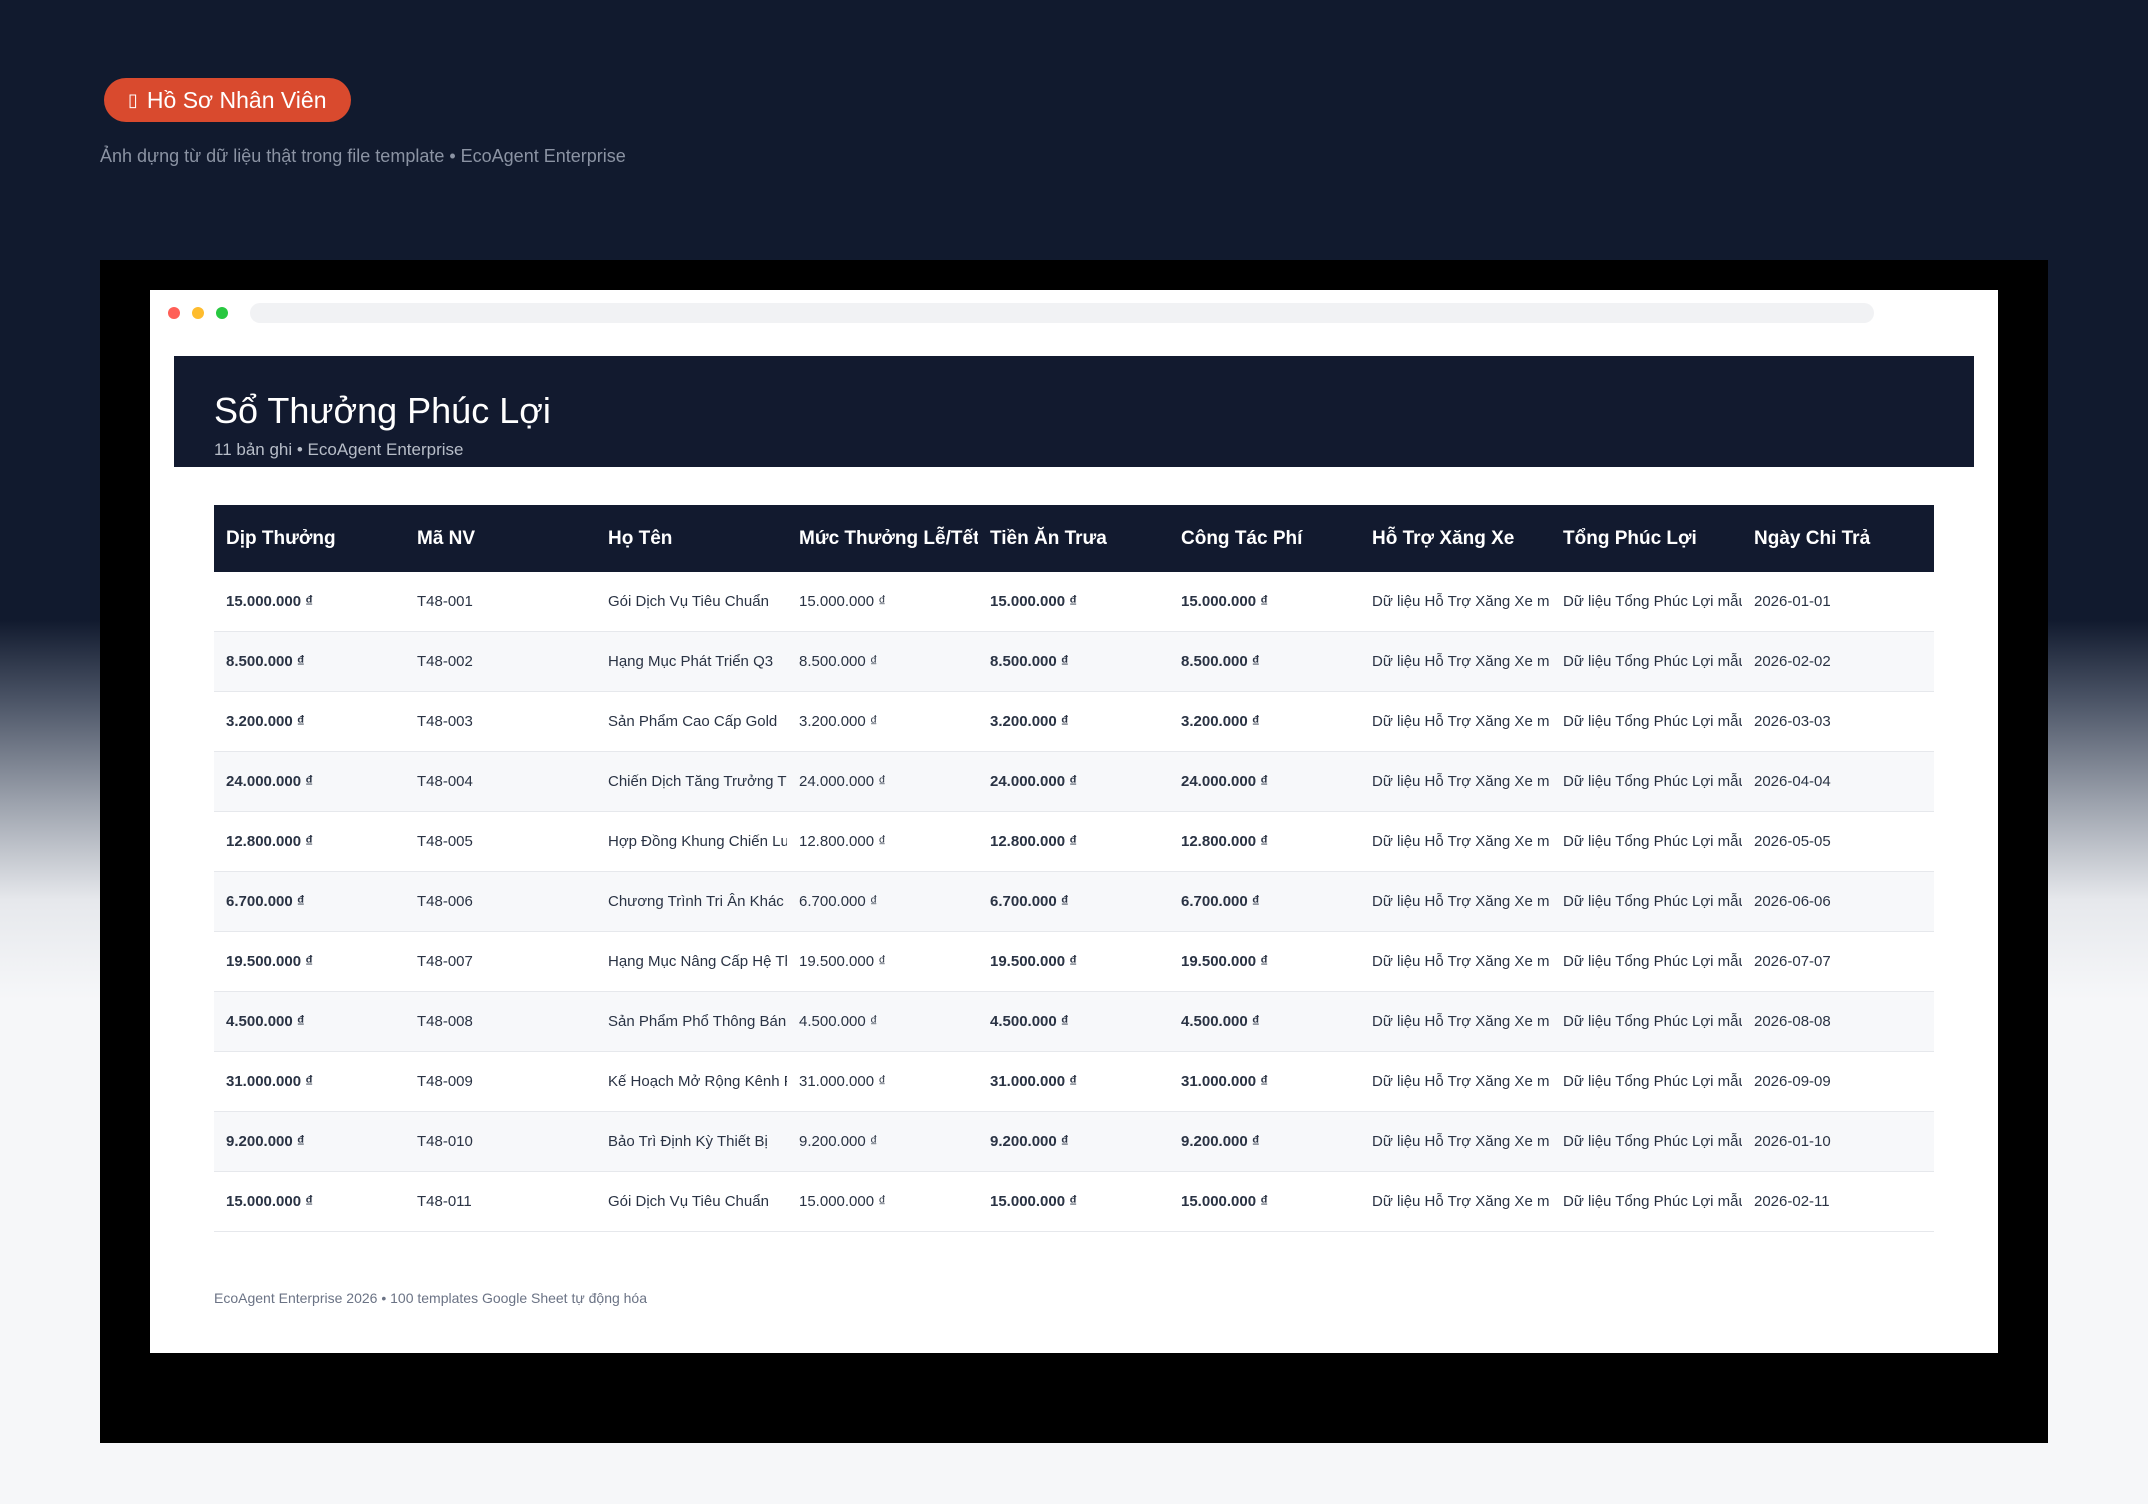 The height and width of the screenshot is (1504, 2148). I want to click on table-cell: Dữ liệu Tổng Phúc Lợi mẫu 6, so click(1646, 901).